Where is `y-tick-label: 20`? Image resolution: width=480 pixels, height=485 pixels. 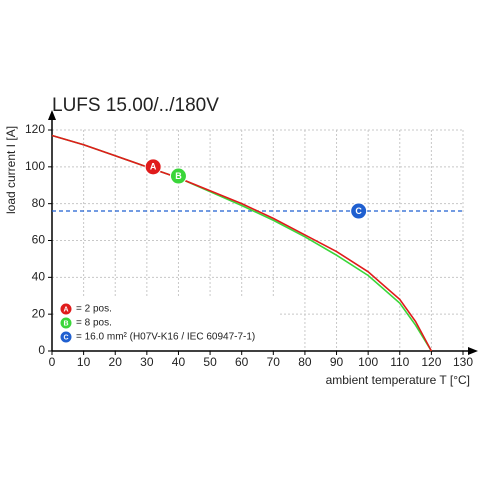
y-tick-label: 20 is located at coordinates (39, 313).